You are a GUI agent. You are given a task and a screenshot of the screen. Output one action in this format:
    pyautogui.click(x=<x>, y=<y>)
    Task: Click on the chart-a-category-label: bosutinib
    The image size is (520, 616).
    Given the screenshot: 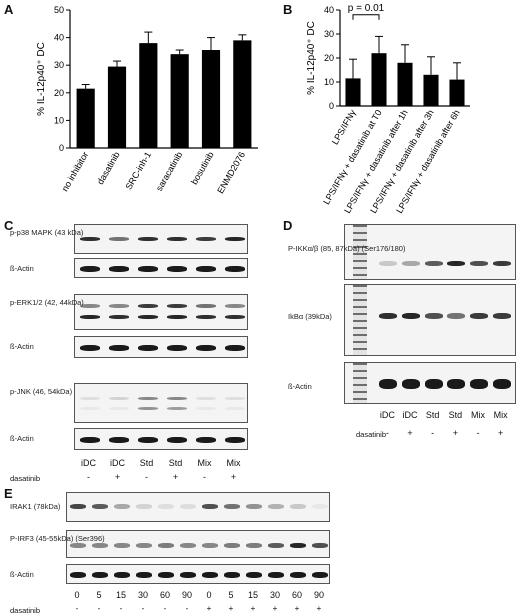 What is the action you would take?
    pyautogui.click(x=202, y=168)
    